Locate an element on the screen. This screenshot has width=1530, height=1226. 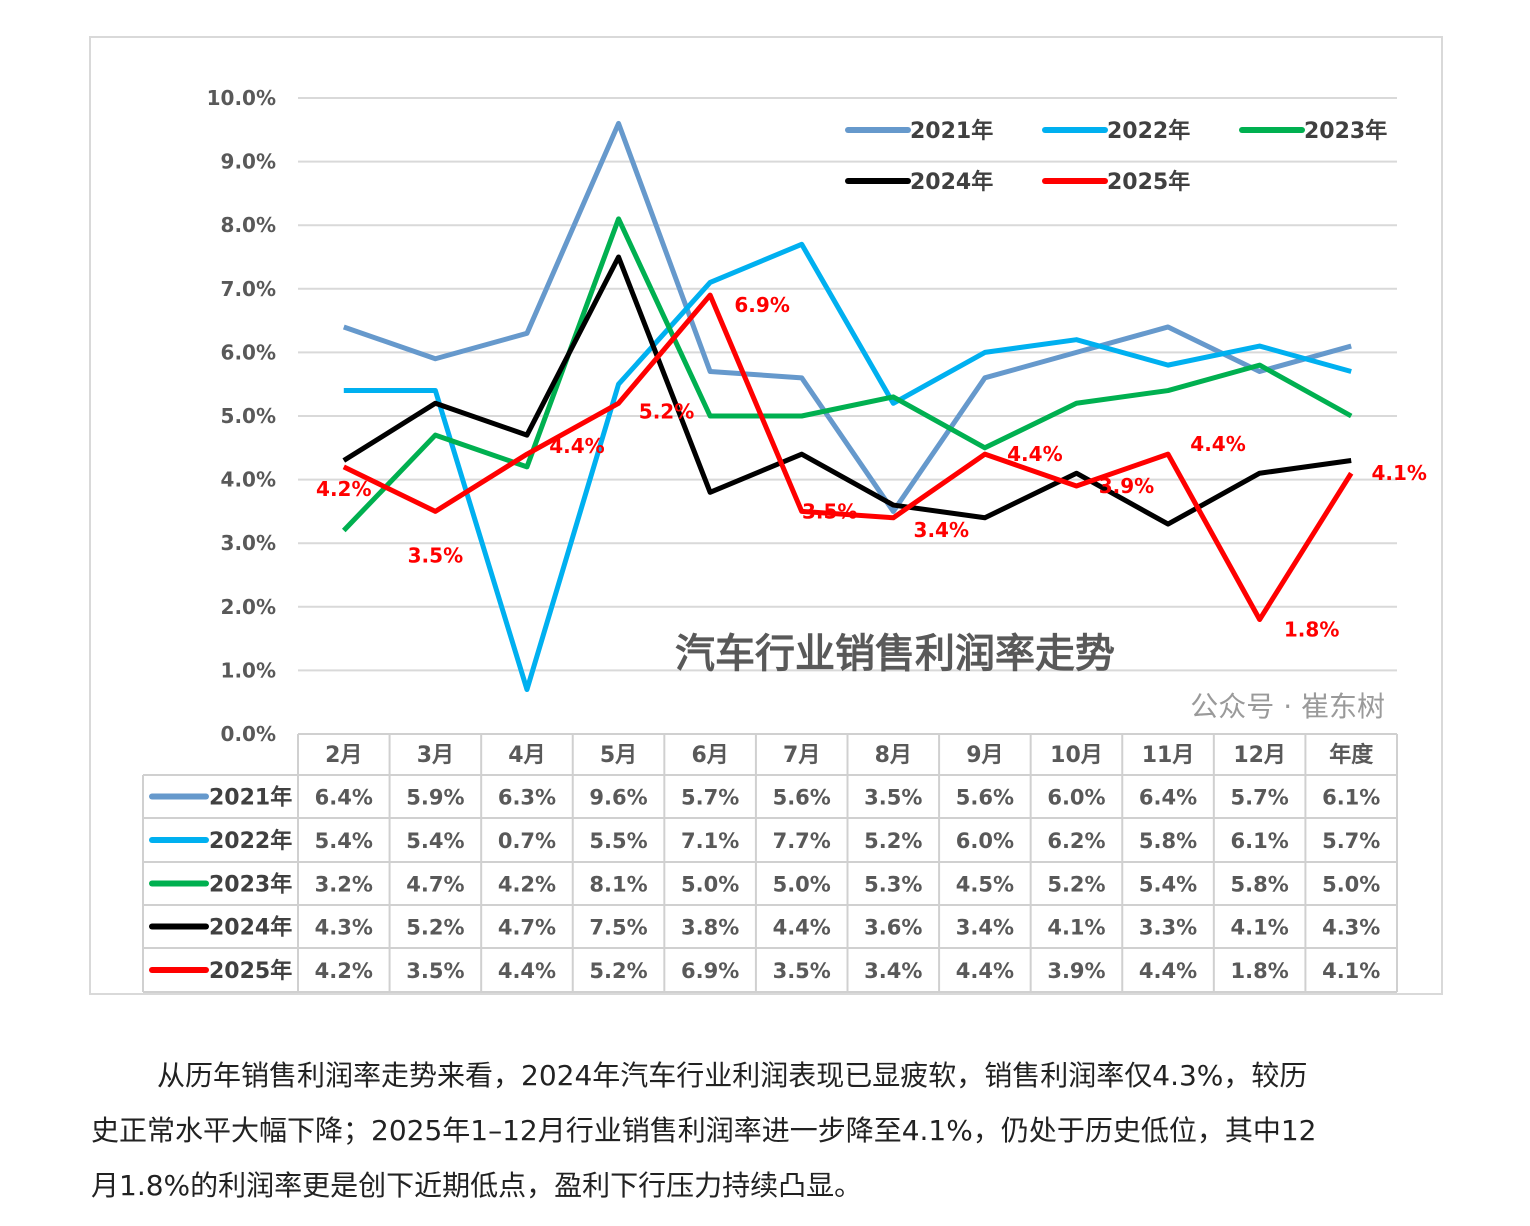
legend-label: 2024年 is located at coordinates (951, 182).